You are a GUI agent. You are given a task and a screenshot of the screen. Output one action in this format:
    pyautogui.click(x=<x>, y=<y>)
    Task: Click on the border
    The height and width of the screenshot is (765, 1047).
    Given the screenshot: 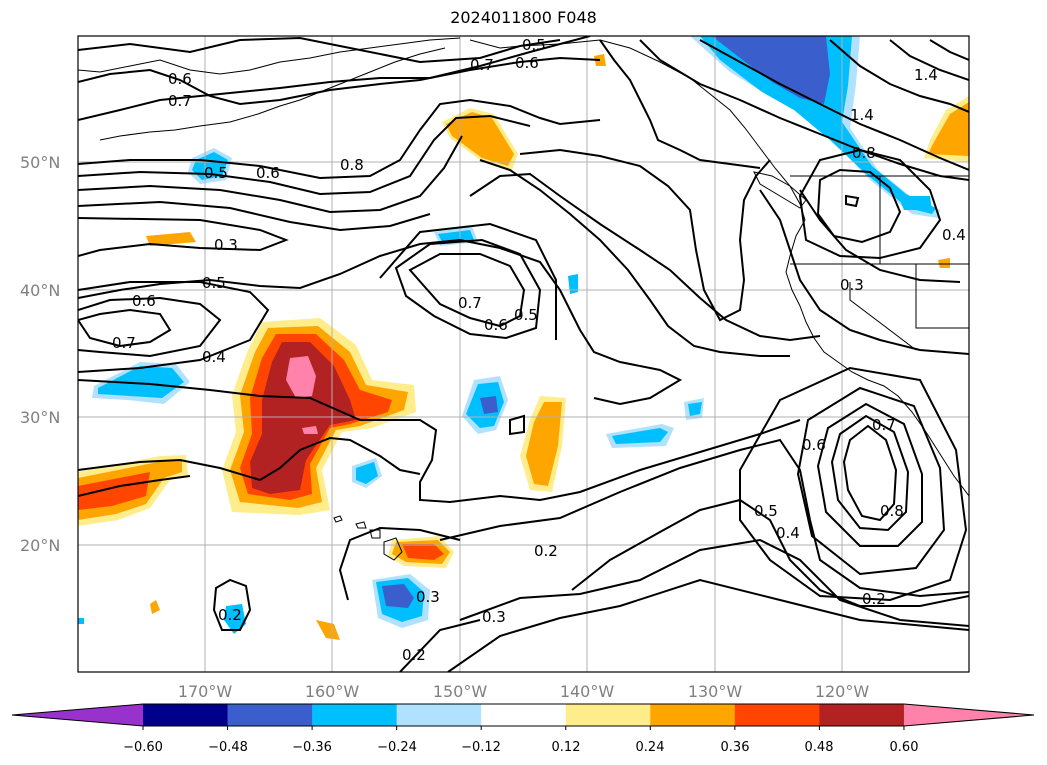 What is the action you would take?
    pyautogui.click(x=883, y=316)
    